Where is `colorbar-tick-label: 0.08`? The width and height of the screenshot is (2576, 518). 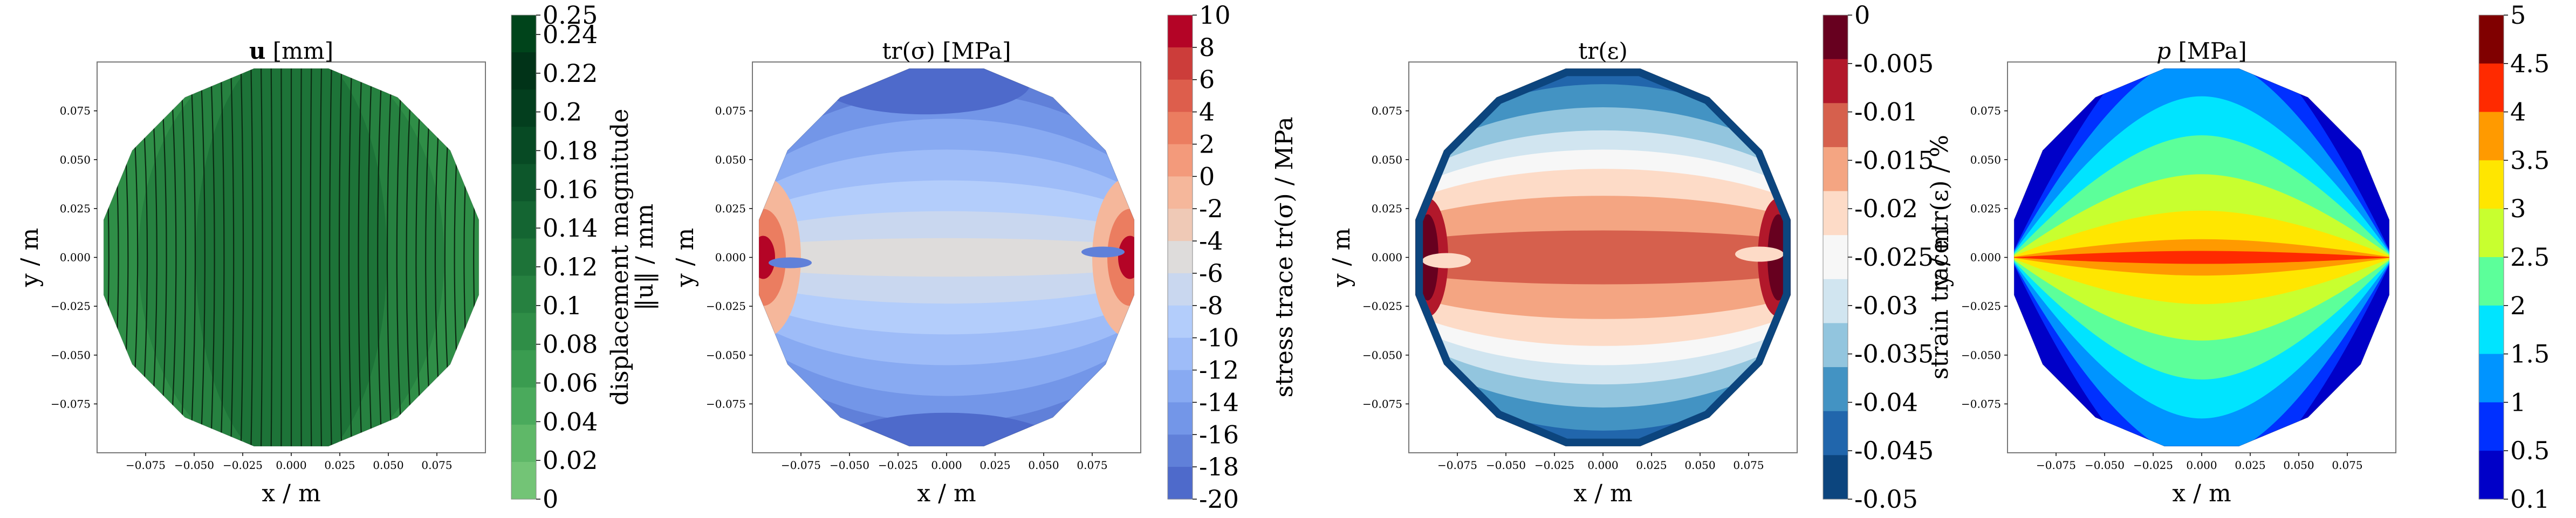 colorbar-tick-label: 0.08 is located at coordinates (571, 344).